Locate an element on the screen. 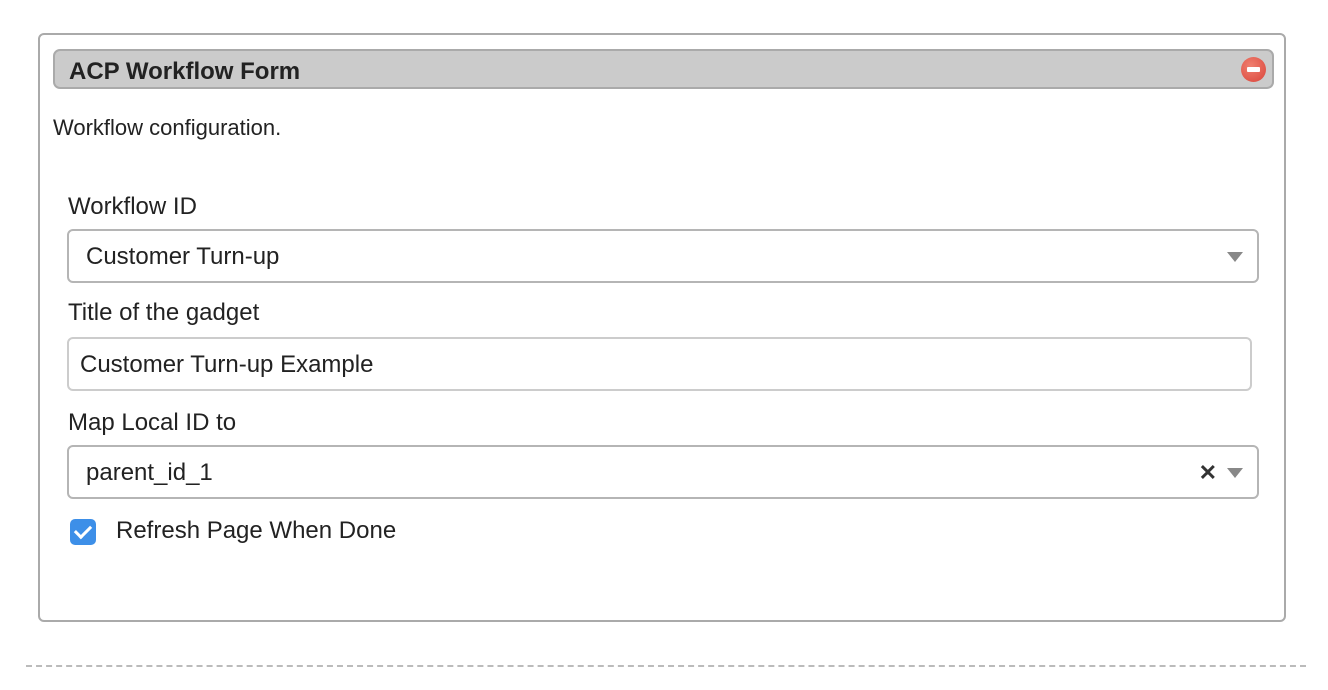 Image resolution: width=1328 pixels, height=690 pixels. gadget-title-input: Customer Turn-up Example is located at coordinates (659, 364).